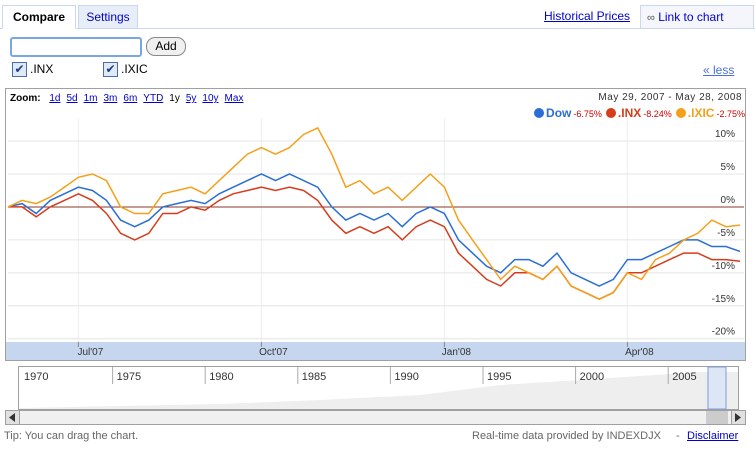 This screenshot has height=450, width=755. I want to click on legend: Dow -6.75% .INX -8.24% .IXIC -2.75%, so click(637, 113).